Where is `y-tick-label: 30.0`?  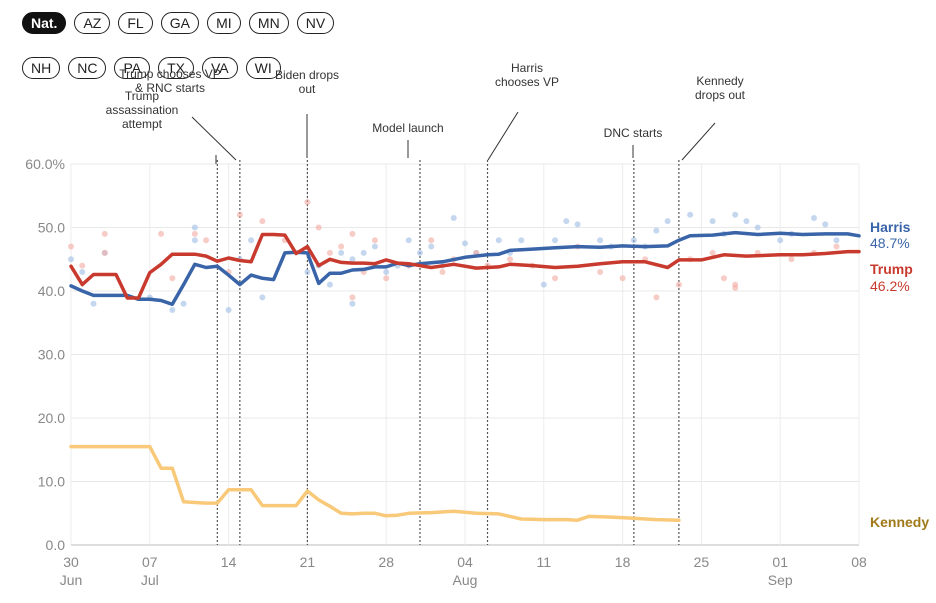 y-tick-label: 30.0 is located at coordinates (51, 355).